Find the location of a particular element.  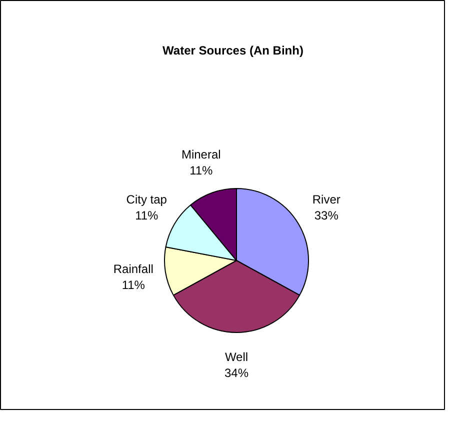

slice-label: River is located at coordinates (326, 199).